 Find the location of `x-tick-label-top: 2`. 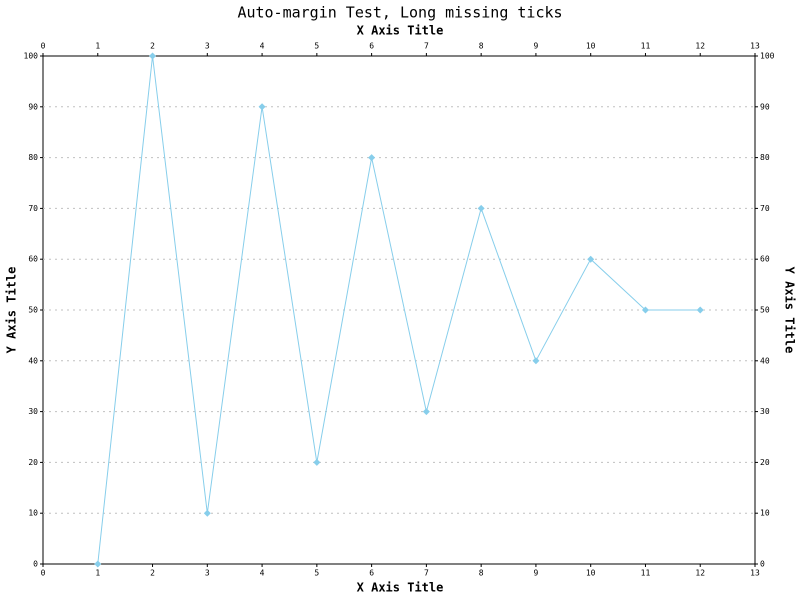

x-tick-label-top: 2 is located at coordinates (152, 46).